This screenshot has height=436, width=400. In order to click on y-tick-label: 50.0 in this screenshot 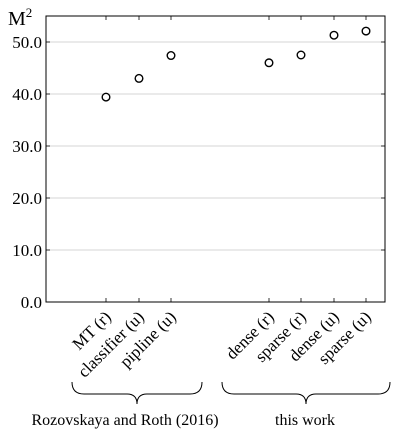, I will do `click(27, 42)`.